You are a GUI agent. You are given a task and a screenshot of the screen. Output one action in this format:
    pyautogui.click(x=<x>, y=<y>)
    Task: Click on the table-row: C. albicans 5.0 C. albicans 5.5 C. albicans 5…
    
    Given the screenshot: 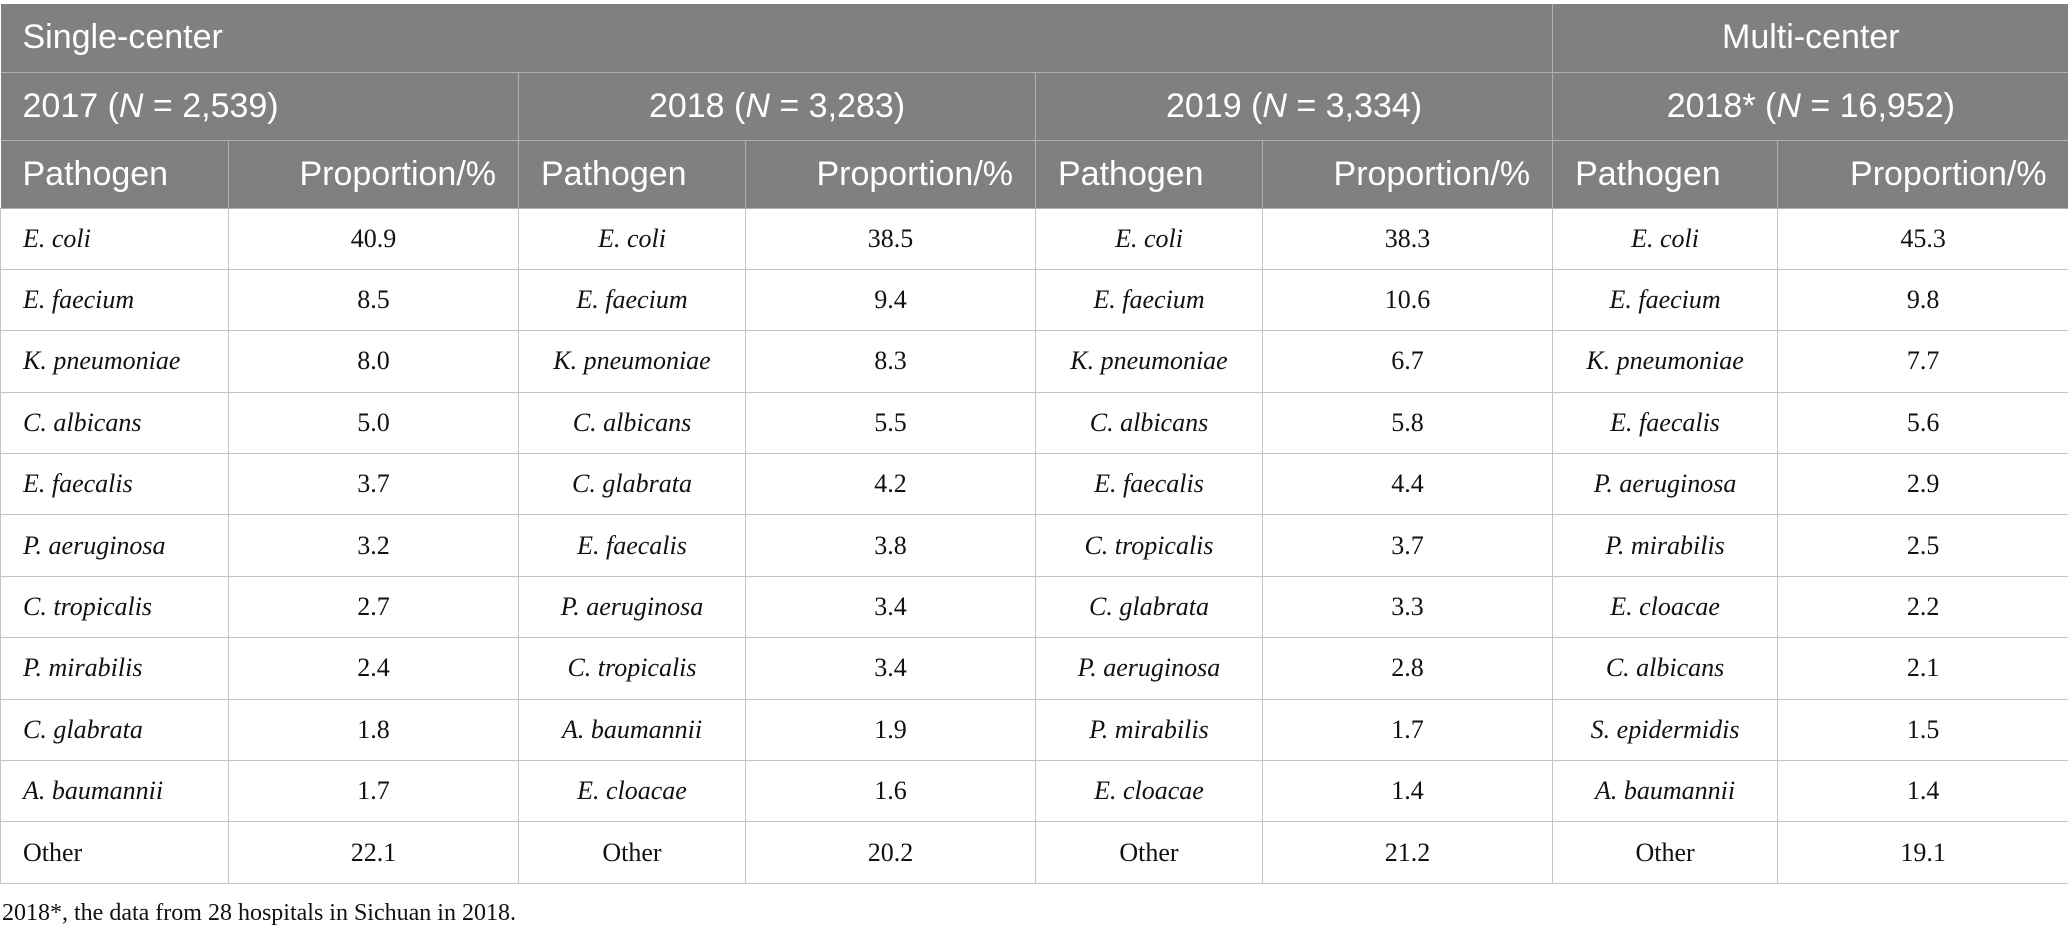 What is the action you would take?
    pyautogui.click(x=1034, y=423)
    